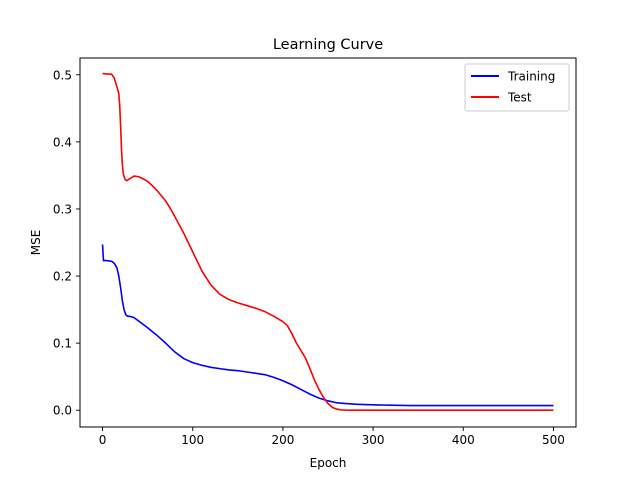 The image size is (640, 485). Describe the element at coordinates (332, 437) in the screenshot. I see `x-axis-ticks: 0 100 200 300 400 500` at that location.